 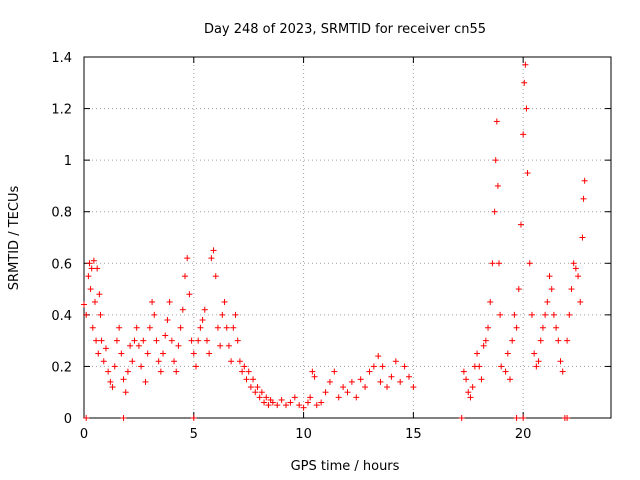 I want to click on y-tick-label: 0.2, so click(x=61, y=367).